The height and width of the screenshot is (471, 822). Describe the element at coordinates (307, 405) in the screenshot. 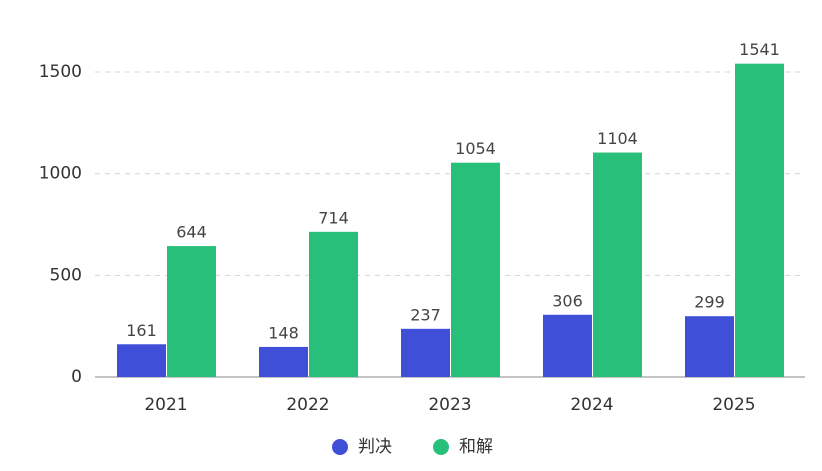

I see `x-tick-label: 2022` at that location.